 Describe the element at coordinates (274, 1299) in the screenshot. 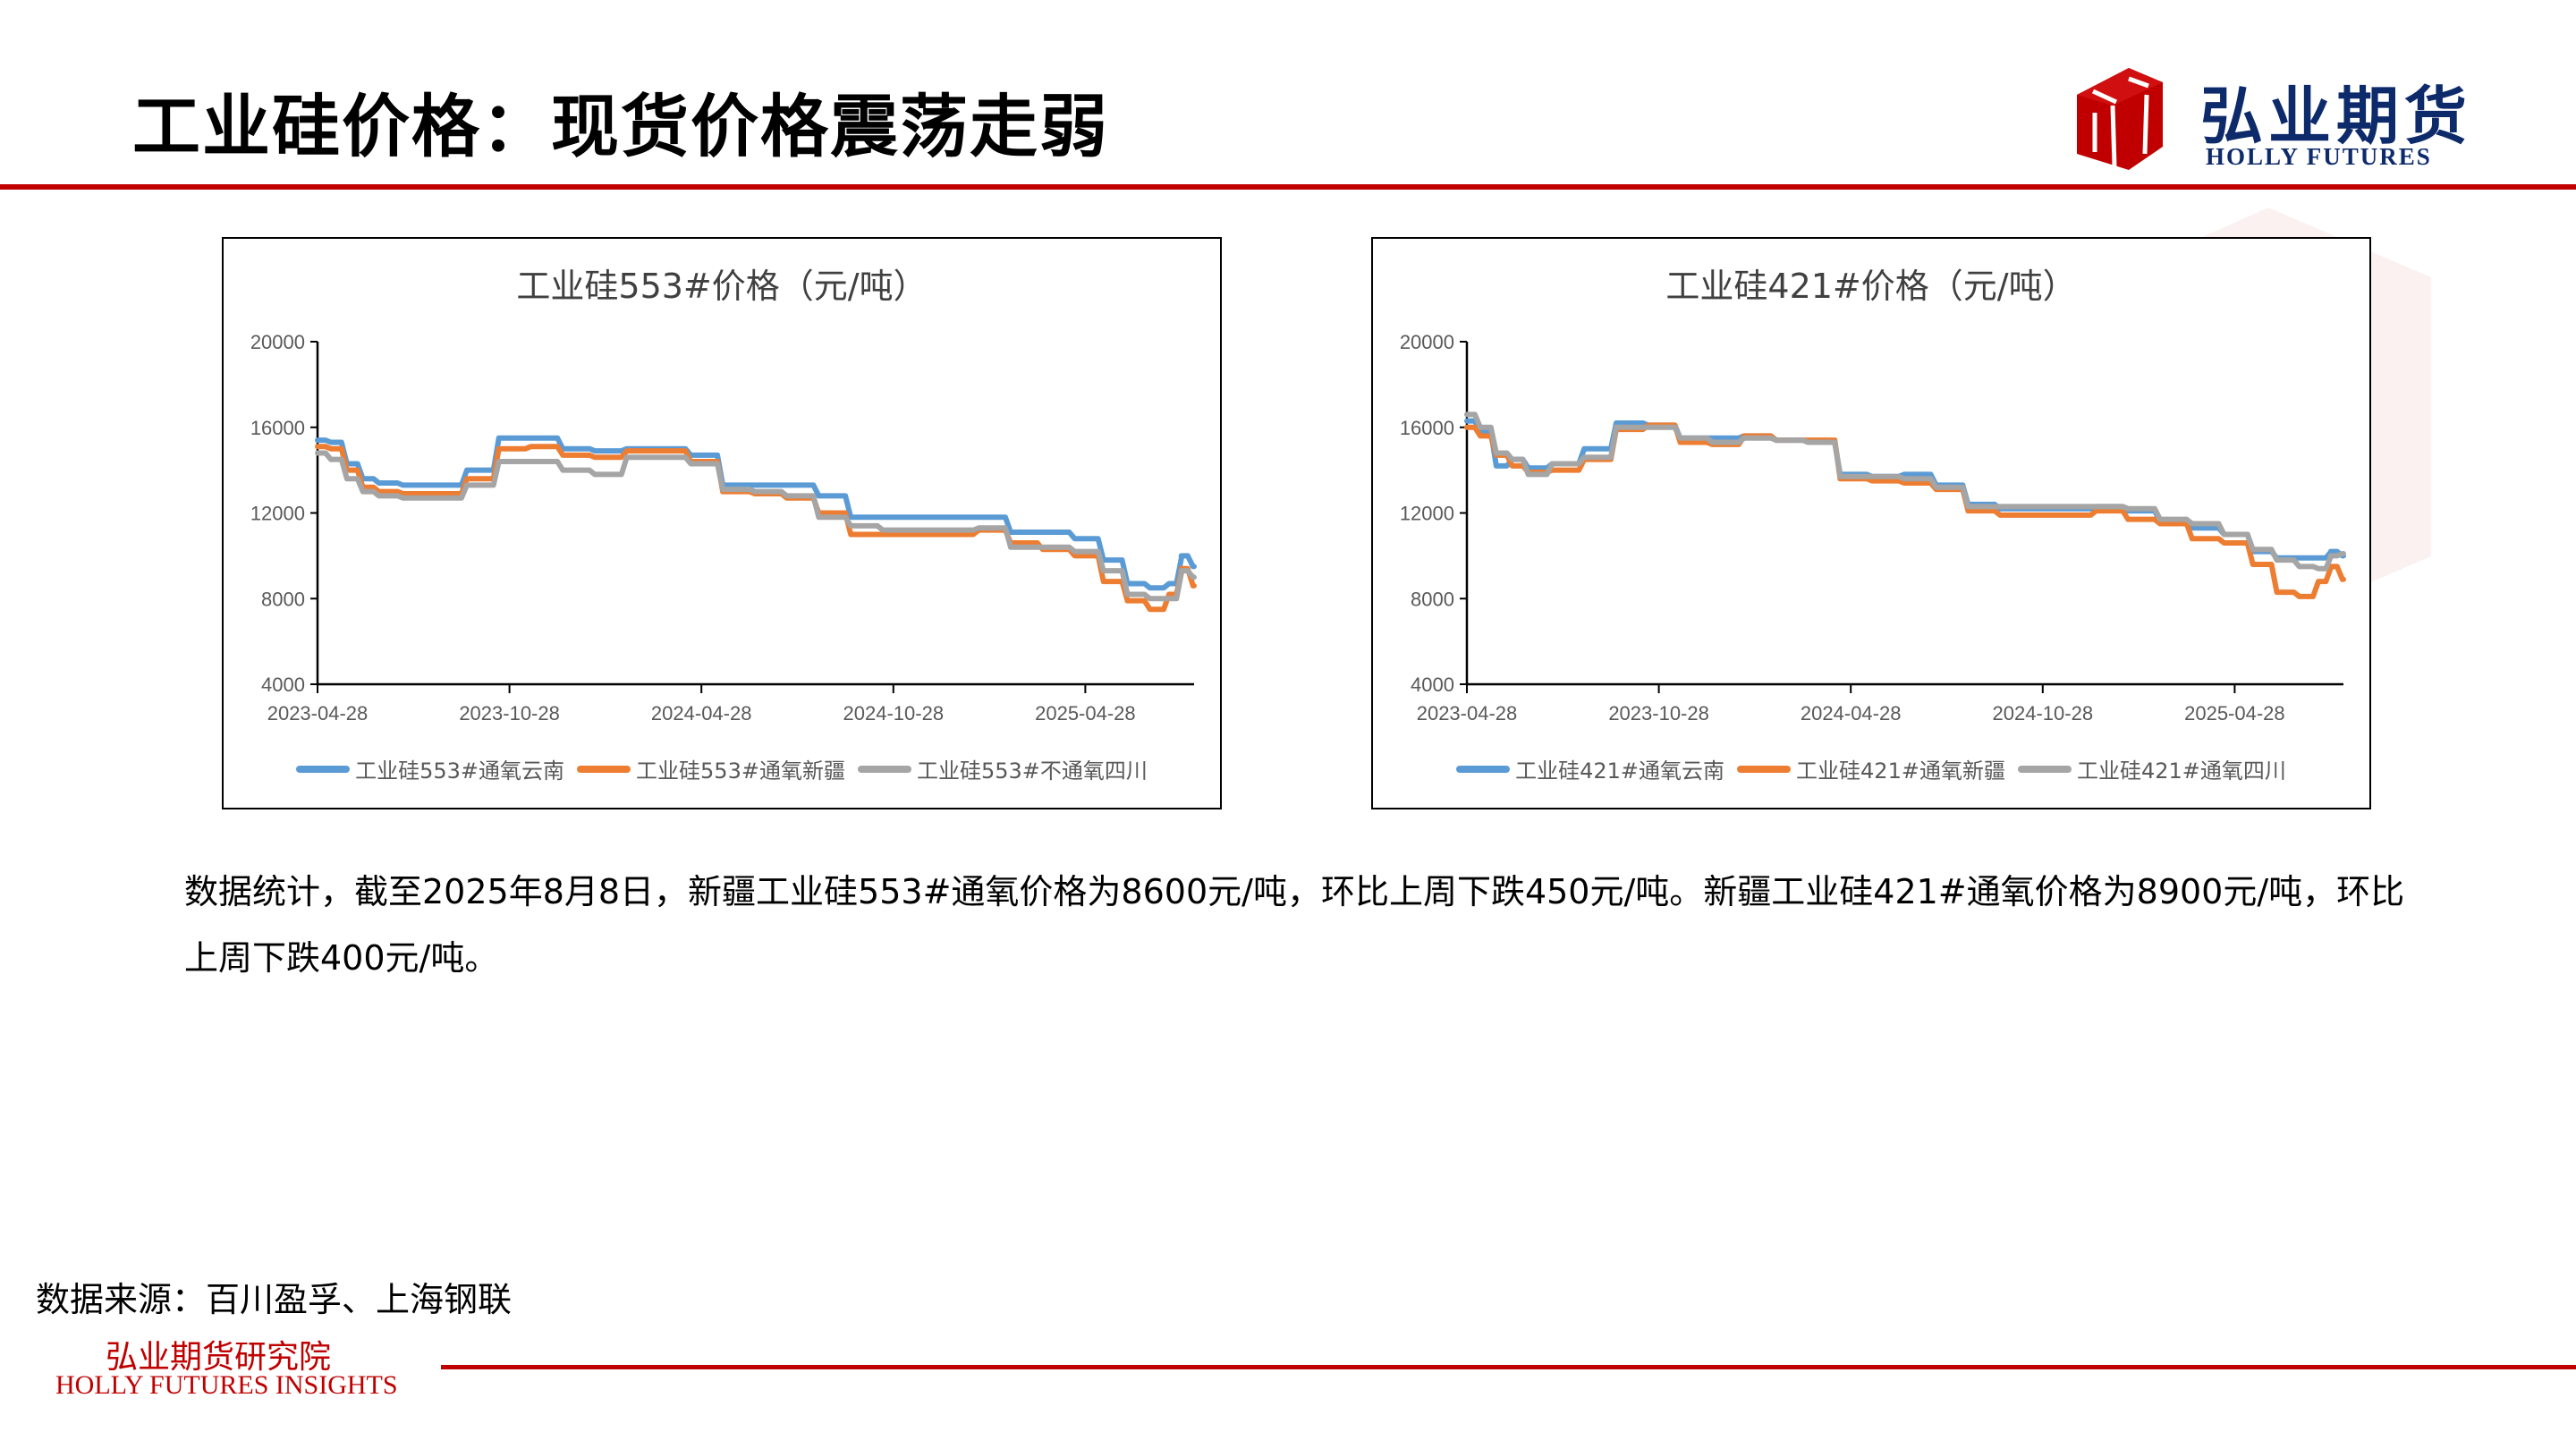

I see `data-source: 数据来源：百川盈孚、上海钢联` at that location.